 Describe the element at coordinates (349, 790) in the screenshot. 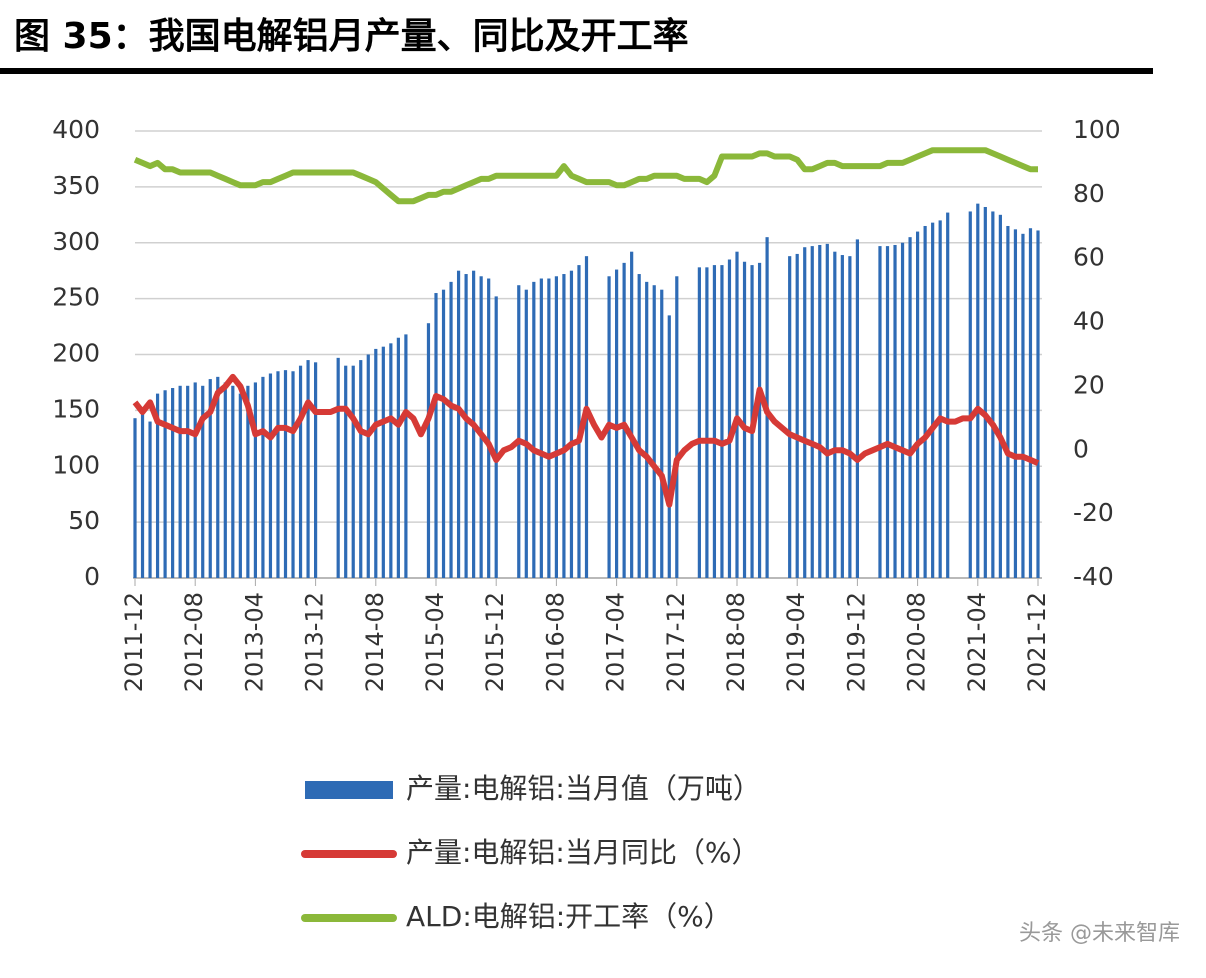

I see `legend-swatch` at that location.